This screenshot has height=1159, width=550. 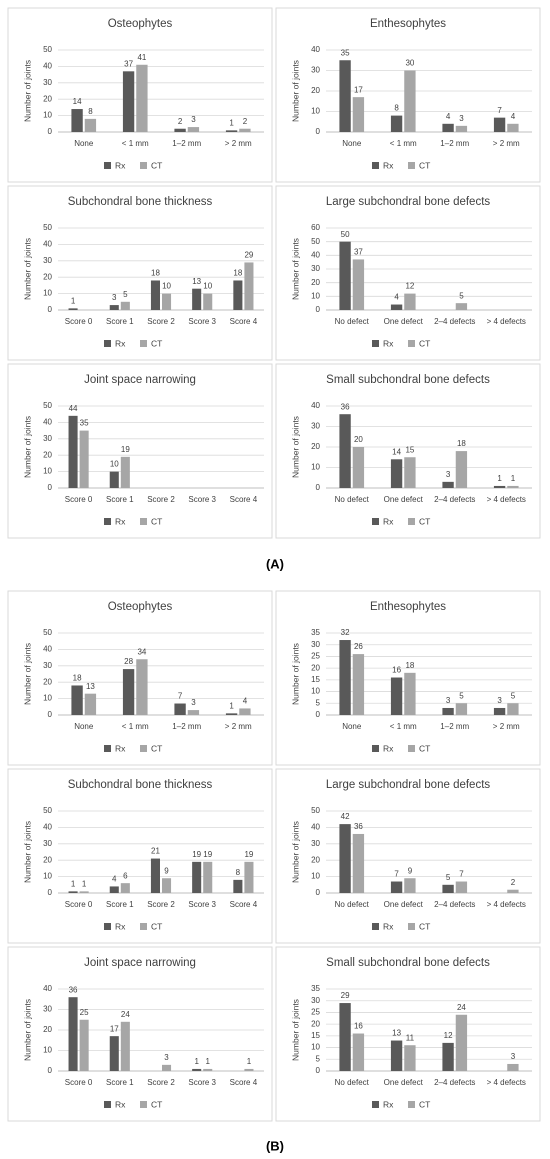 What do you see at coordinates (352, 321) in the screenshot?
I see `x-tick-label: No defect` at bounding box center [352, 321].